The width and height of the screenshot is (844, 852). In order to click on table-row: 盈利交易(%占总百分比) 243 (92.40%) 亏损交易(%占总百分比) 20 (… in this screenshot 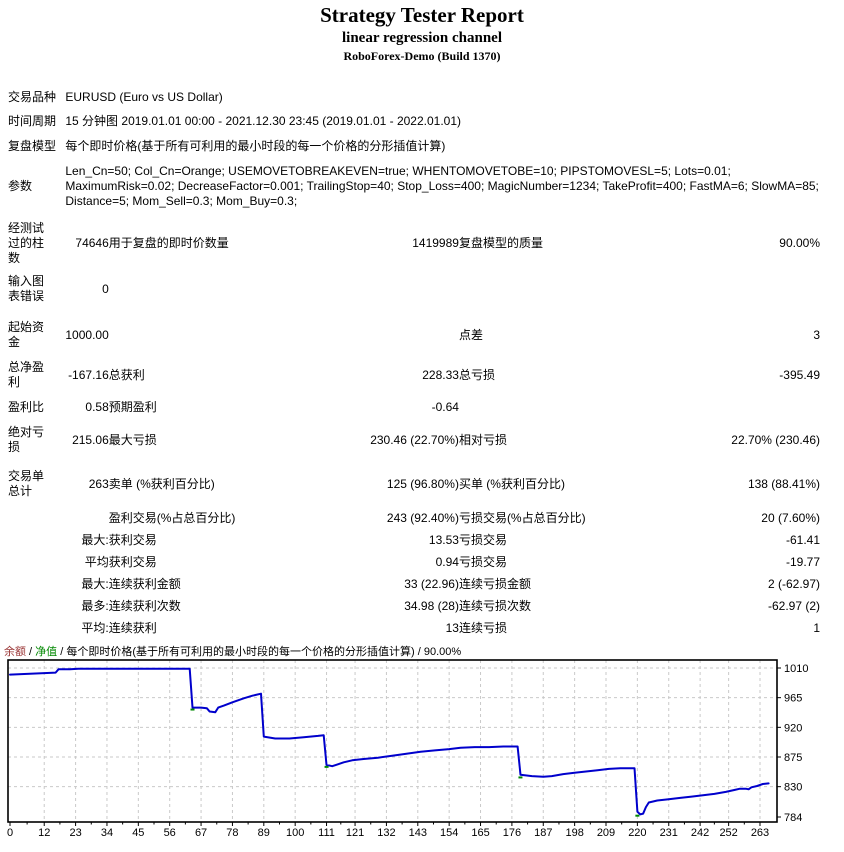, I will do `click(414, 512)`.